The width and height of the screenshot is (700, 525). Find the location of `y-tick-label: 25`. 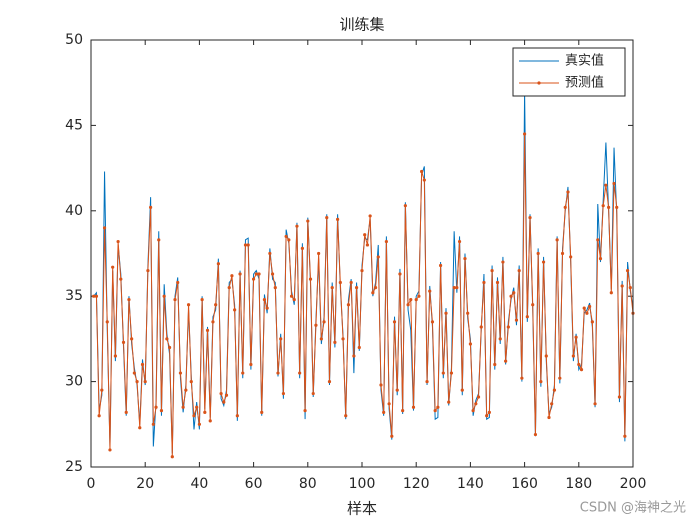

y-tick-label: 25 is located at coordinates (74, 467).